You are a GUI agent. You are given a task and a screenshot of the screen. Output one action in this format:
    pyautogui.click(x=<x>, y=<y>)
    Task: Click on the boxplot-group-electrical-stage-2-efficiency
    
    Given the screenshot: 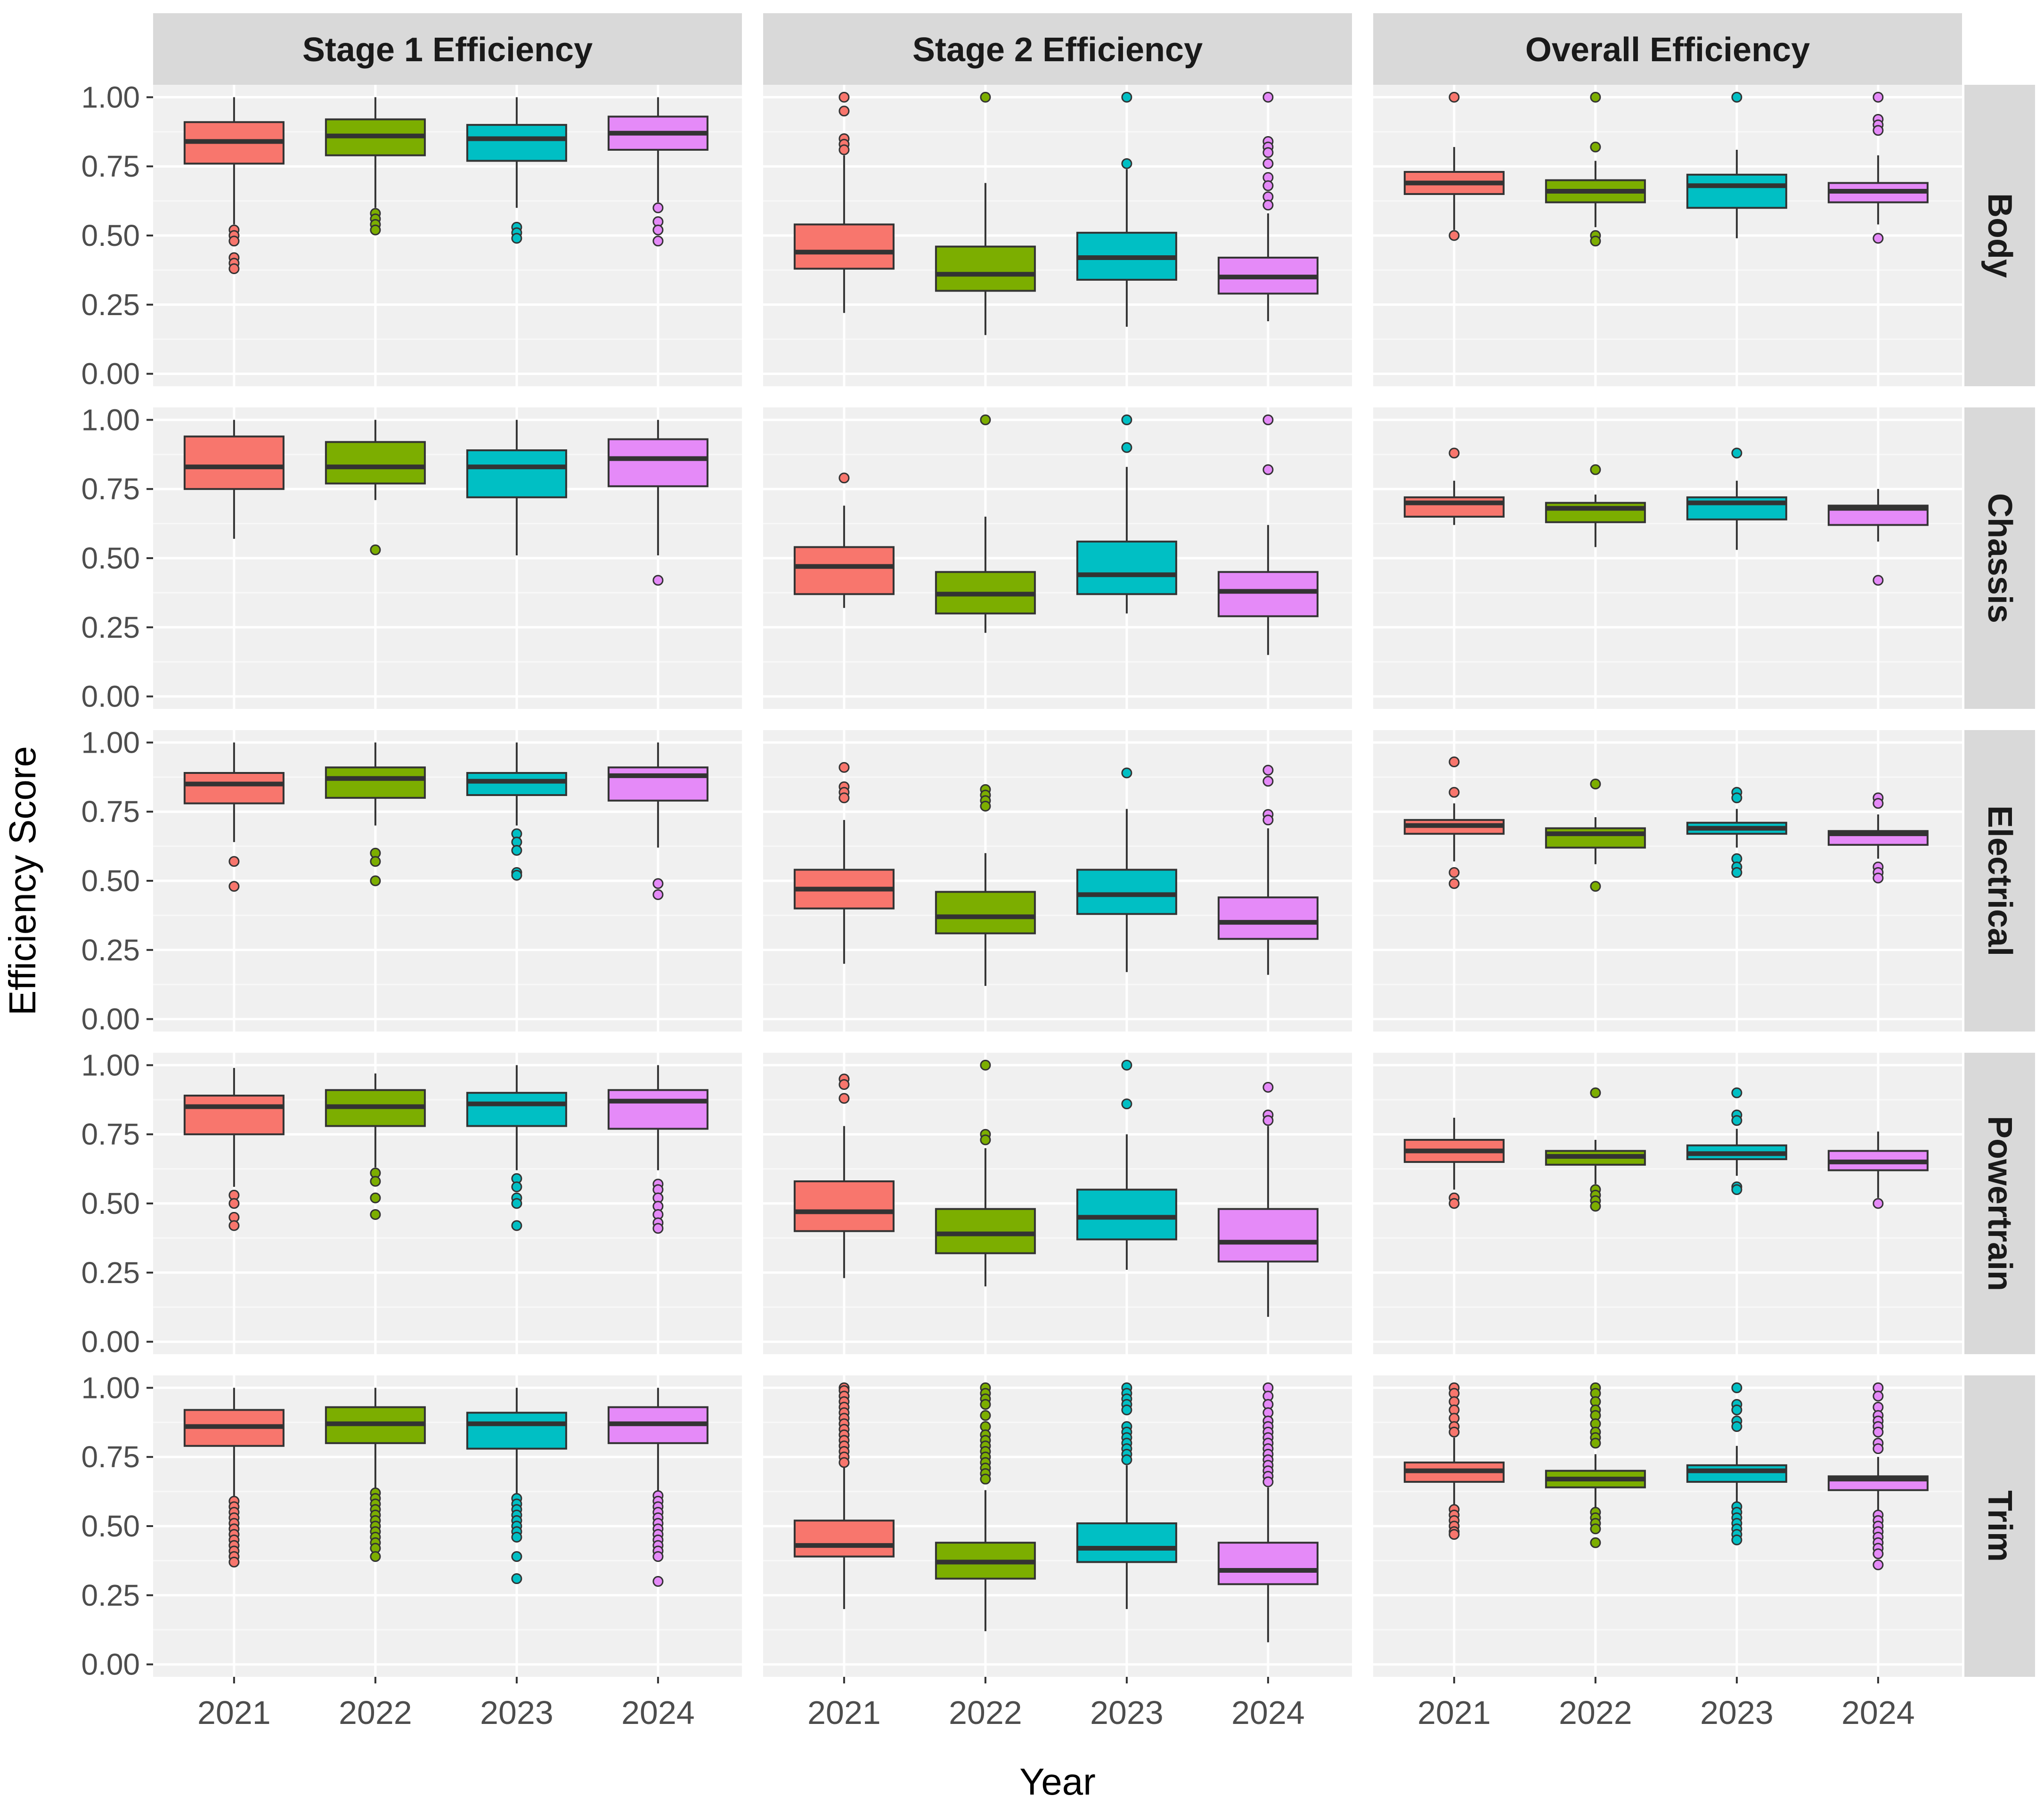 What is the action you would take?
    pyautogui.click(x=1056, y=874)
    